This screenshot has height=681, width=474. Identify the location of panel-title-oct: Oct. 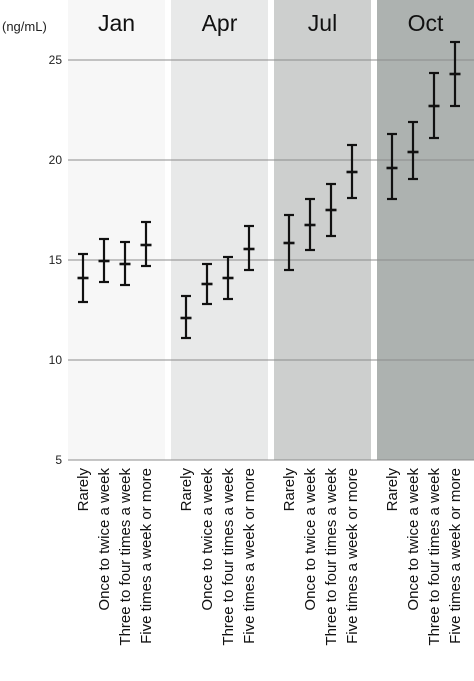
(426, 23).